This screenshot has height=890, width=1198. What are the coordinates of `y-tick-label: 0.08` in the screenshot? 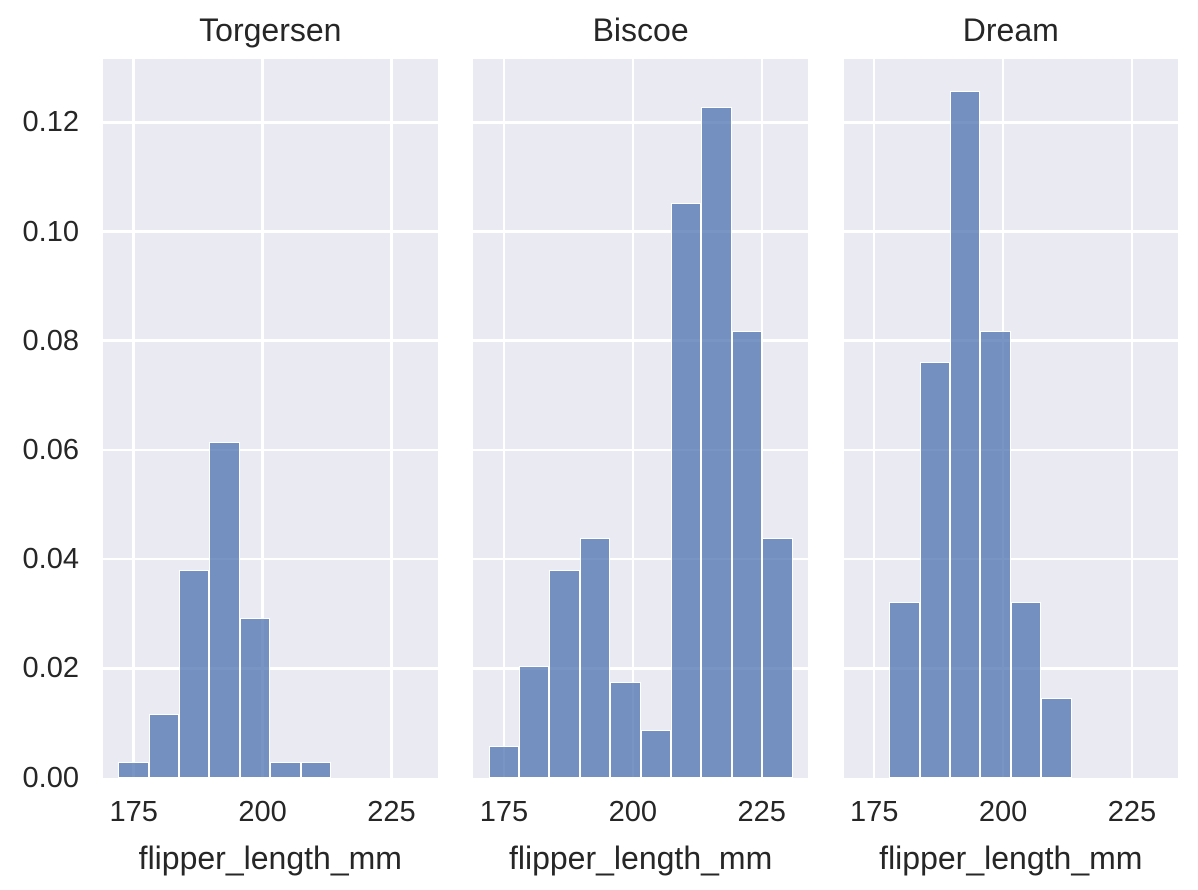 It's located at (50, 340).